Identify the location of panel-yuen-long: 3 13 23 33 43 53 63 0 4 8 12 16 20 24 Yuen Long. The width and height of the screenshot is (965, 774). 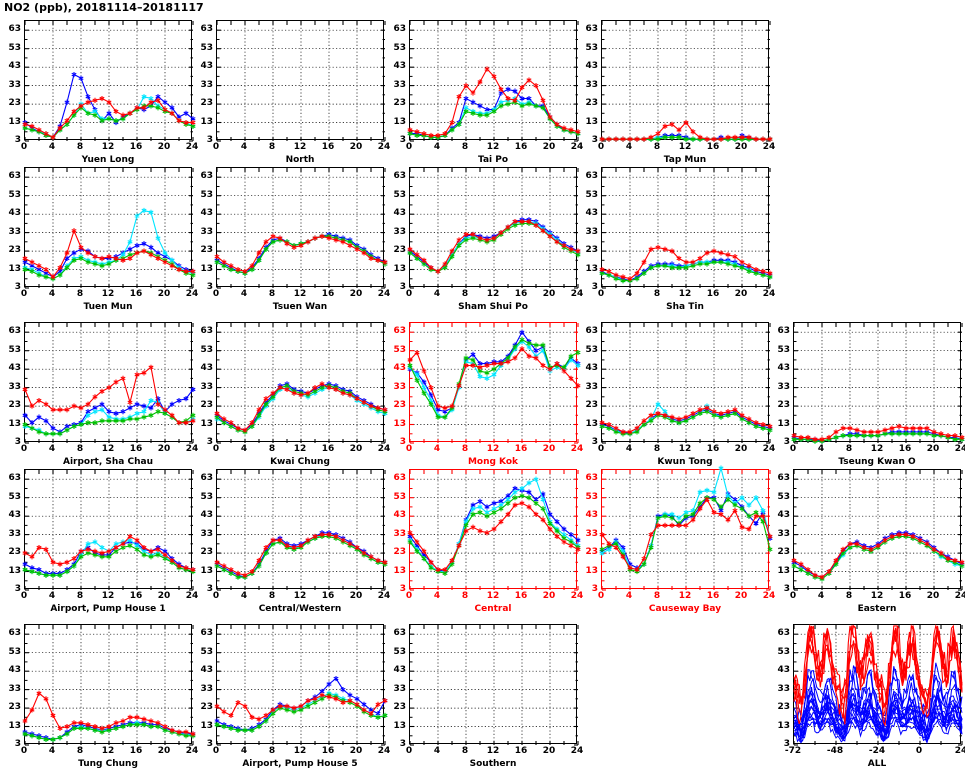
(99, 95).